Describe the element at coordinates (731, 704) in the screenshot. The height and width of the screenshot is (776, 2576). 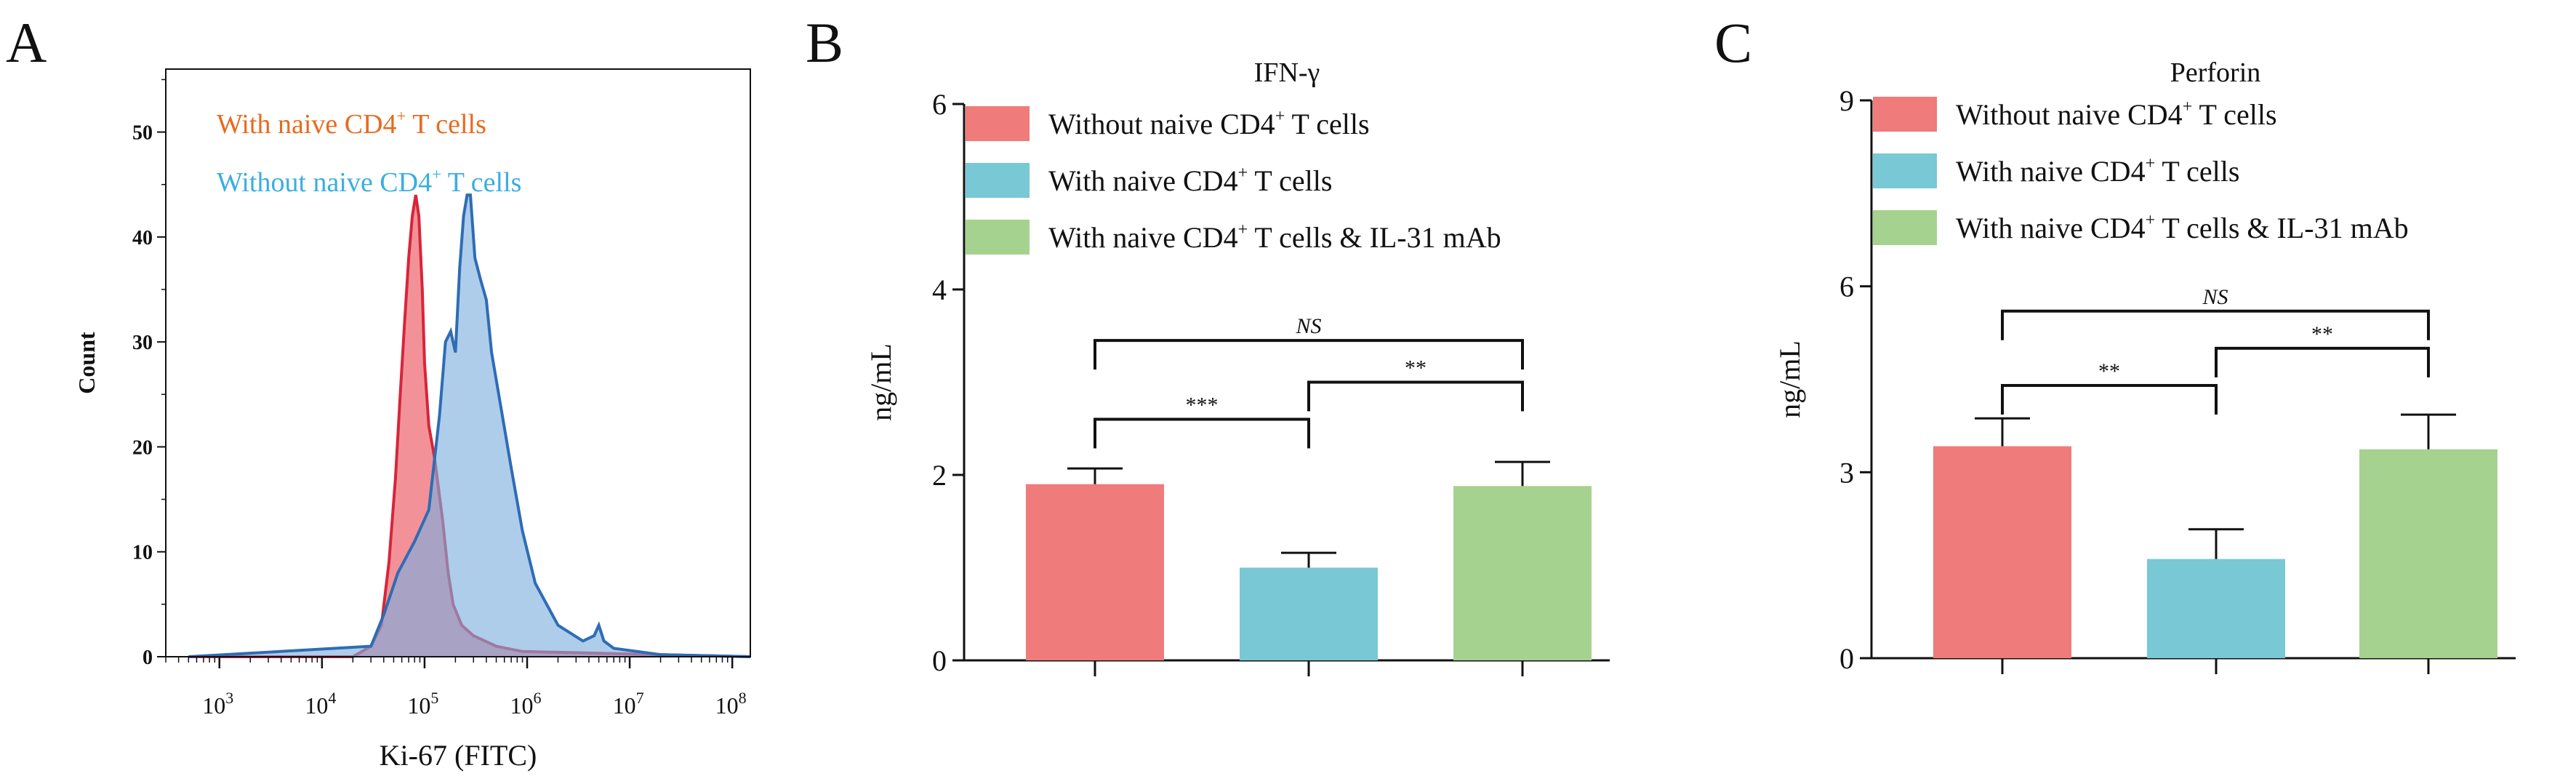
I see `x-tick-label: 10⁸` at that location.